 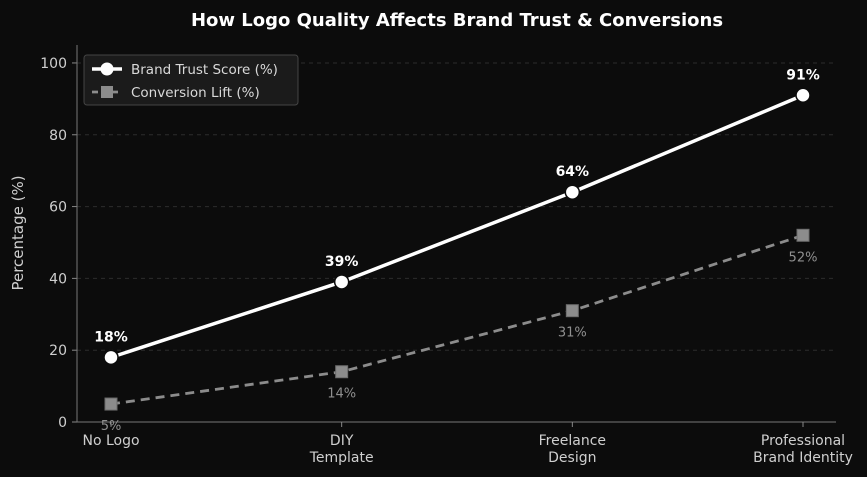 What do you see at coordinates (573, 172) in the screenshot?
I see `brand-trust-data-label: 64%` at bounding box center [573, 172].